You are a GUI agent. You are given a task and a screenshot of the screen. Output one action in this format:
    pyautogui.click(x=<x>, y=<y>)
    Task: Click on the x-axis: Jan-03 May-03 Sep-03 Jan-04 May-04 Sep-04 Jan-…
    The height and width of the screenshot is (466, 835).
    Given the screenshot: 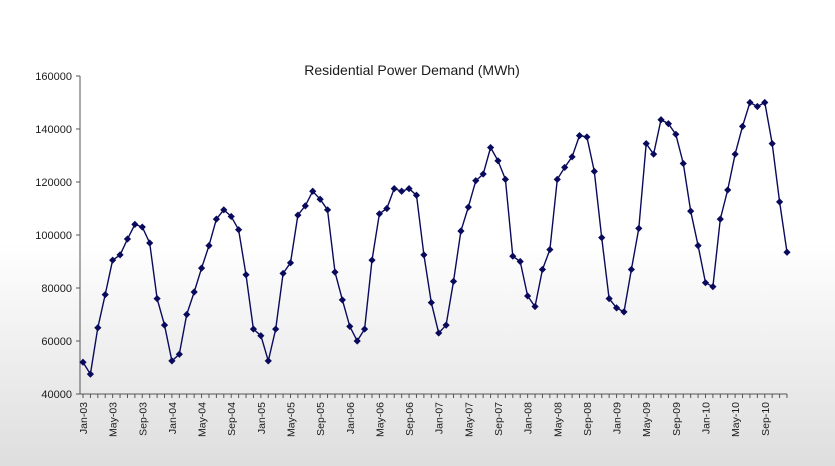 What is the action you would take?
    pyautogui.click(x=433, y=415)
    